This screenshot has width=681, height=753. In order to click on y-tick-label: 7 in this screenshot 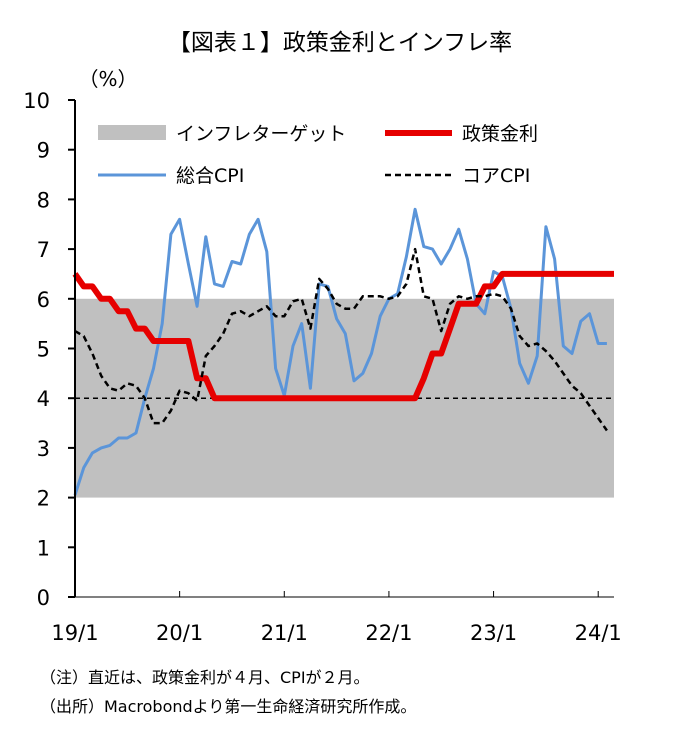, I will do `click(43, 250)`.